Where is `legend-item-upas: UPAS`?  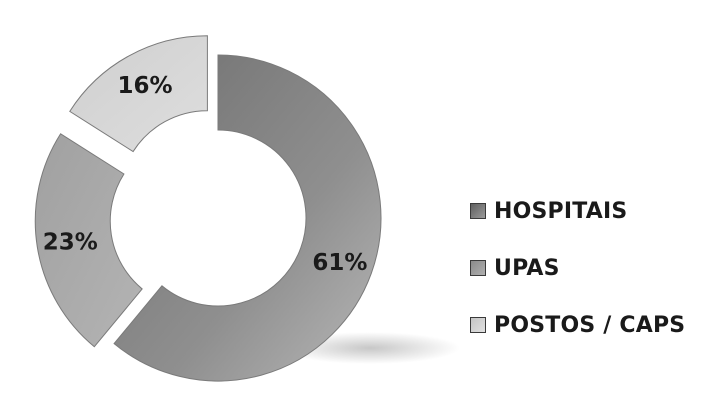 legend-item-upas: UPAS is located at coordinates (577, 268).